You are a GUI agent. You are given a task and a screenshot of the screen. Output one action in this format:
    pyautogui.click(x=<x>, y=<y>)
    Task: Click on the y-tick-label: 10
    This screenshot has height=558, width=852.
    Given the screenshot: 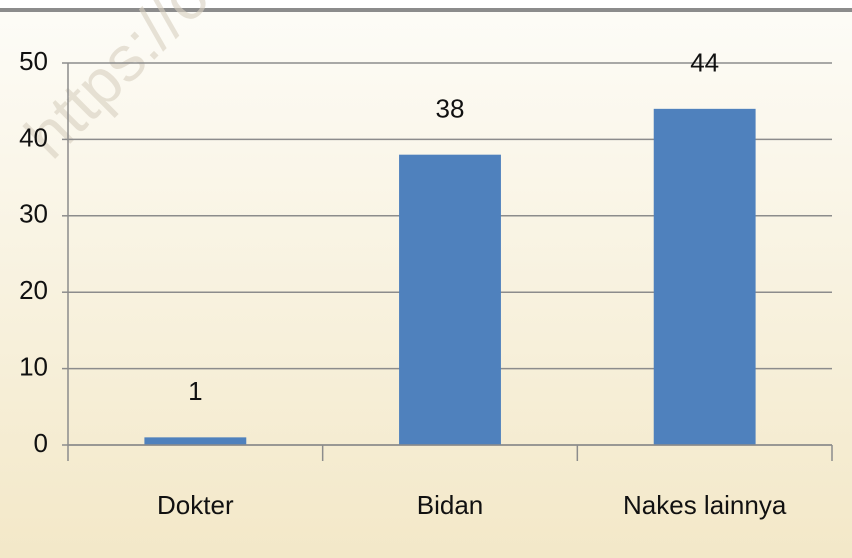 What is the action you would take?
    pyautogui.click(x=33, y=366)
    